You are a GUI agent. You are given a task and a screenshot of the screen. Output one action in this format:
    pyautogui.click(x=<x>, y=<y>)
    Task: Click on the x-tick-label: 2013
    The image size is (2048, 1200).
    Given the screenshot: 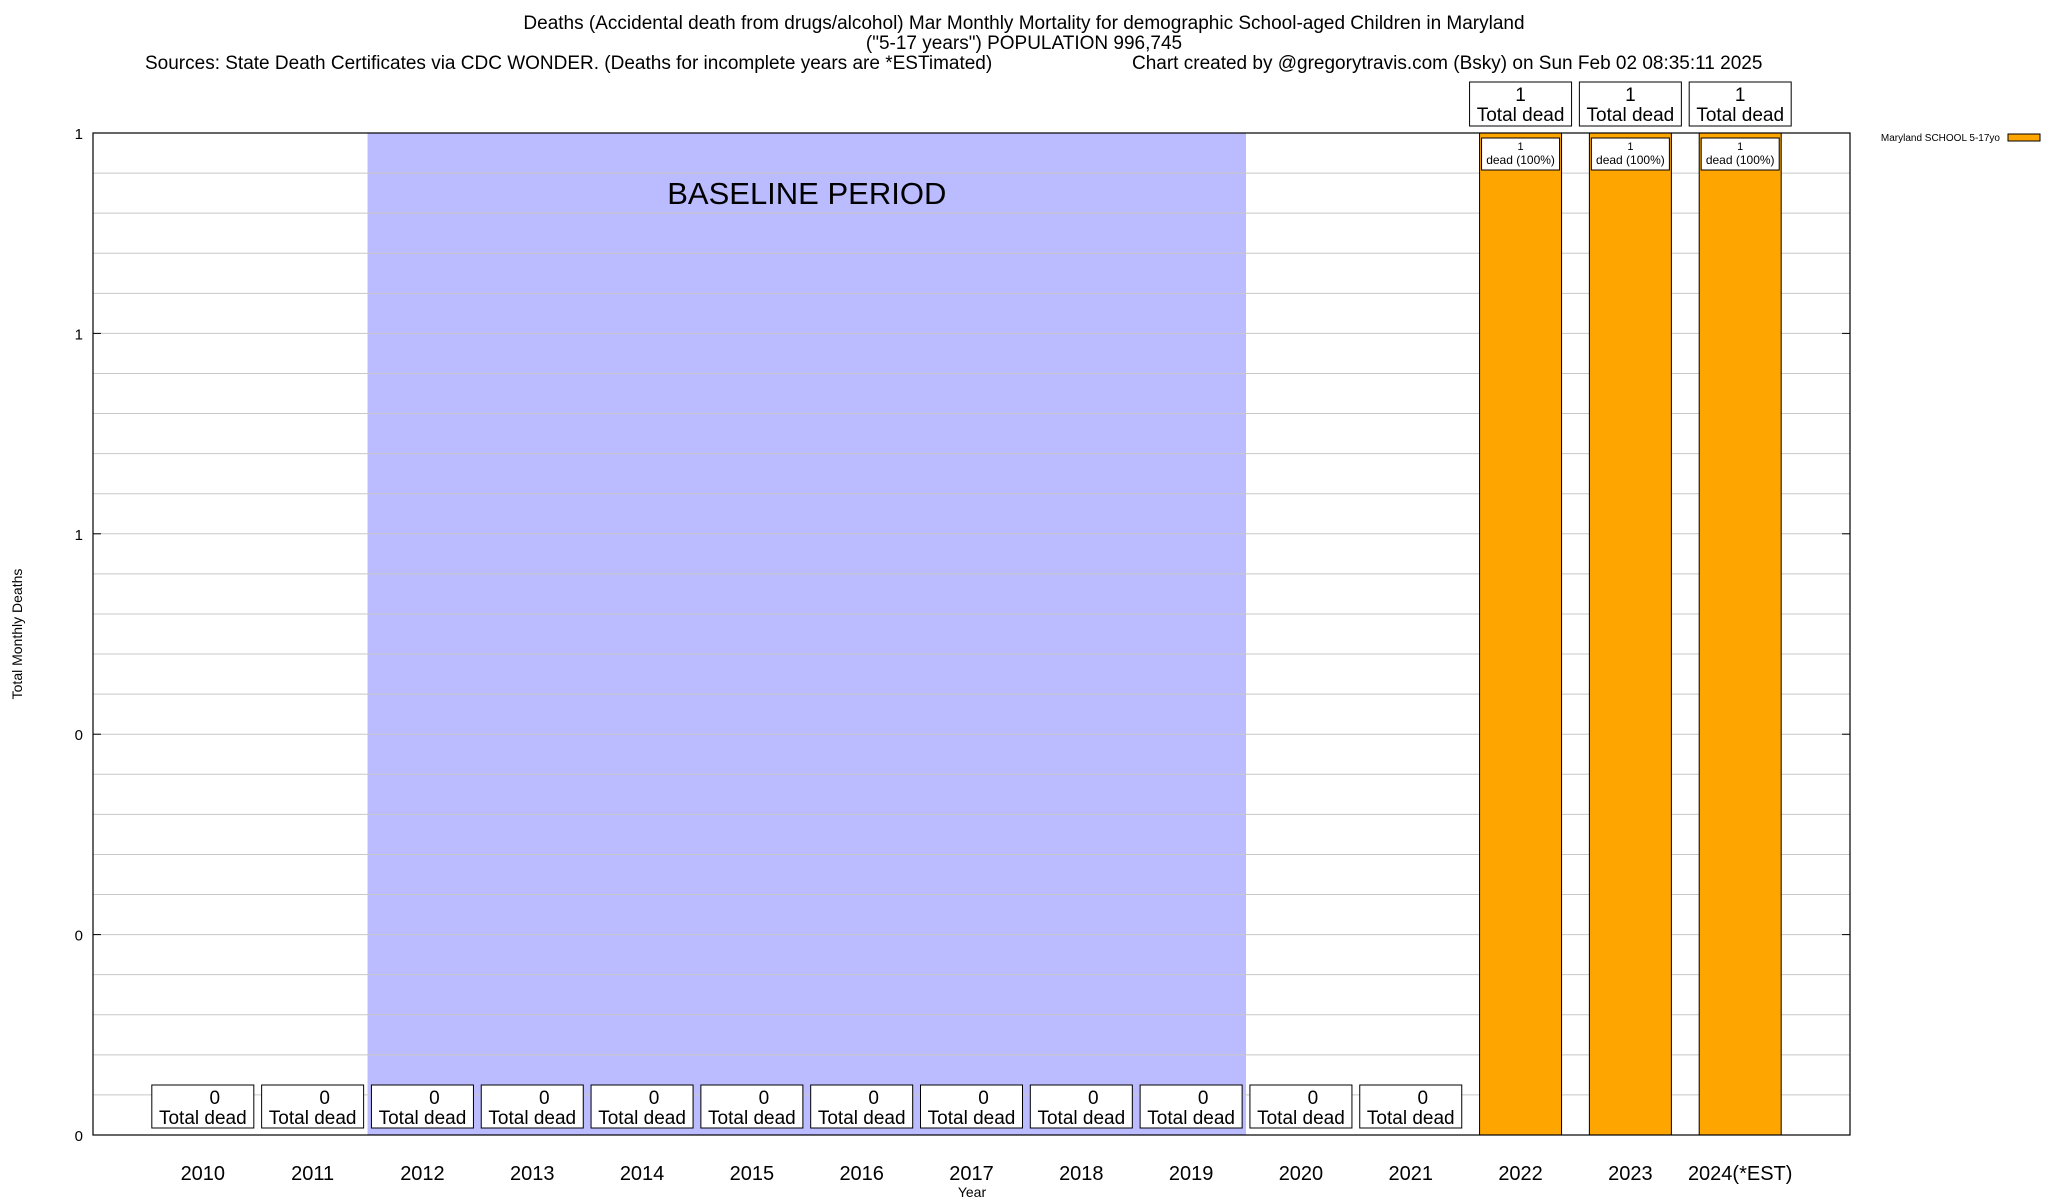 What is the action you would take?
    pyautogui.click(x=532, y=1174)
    